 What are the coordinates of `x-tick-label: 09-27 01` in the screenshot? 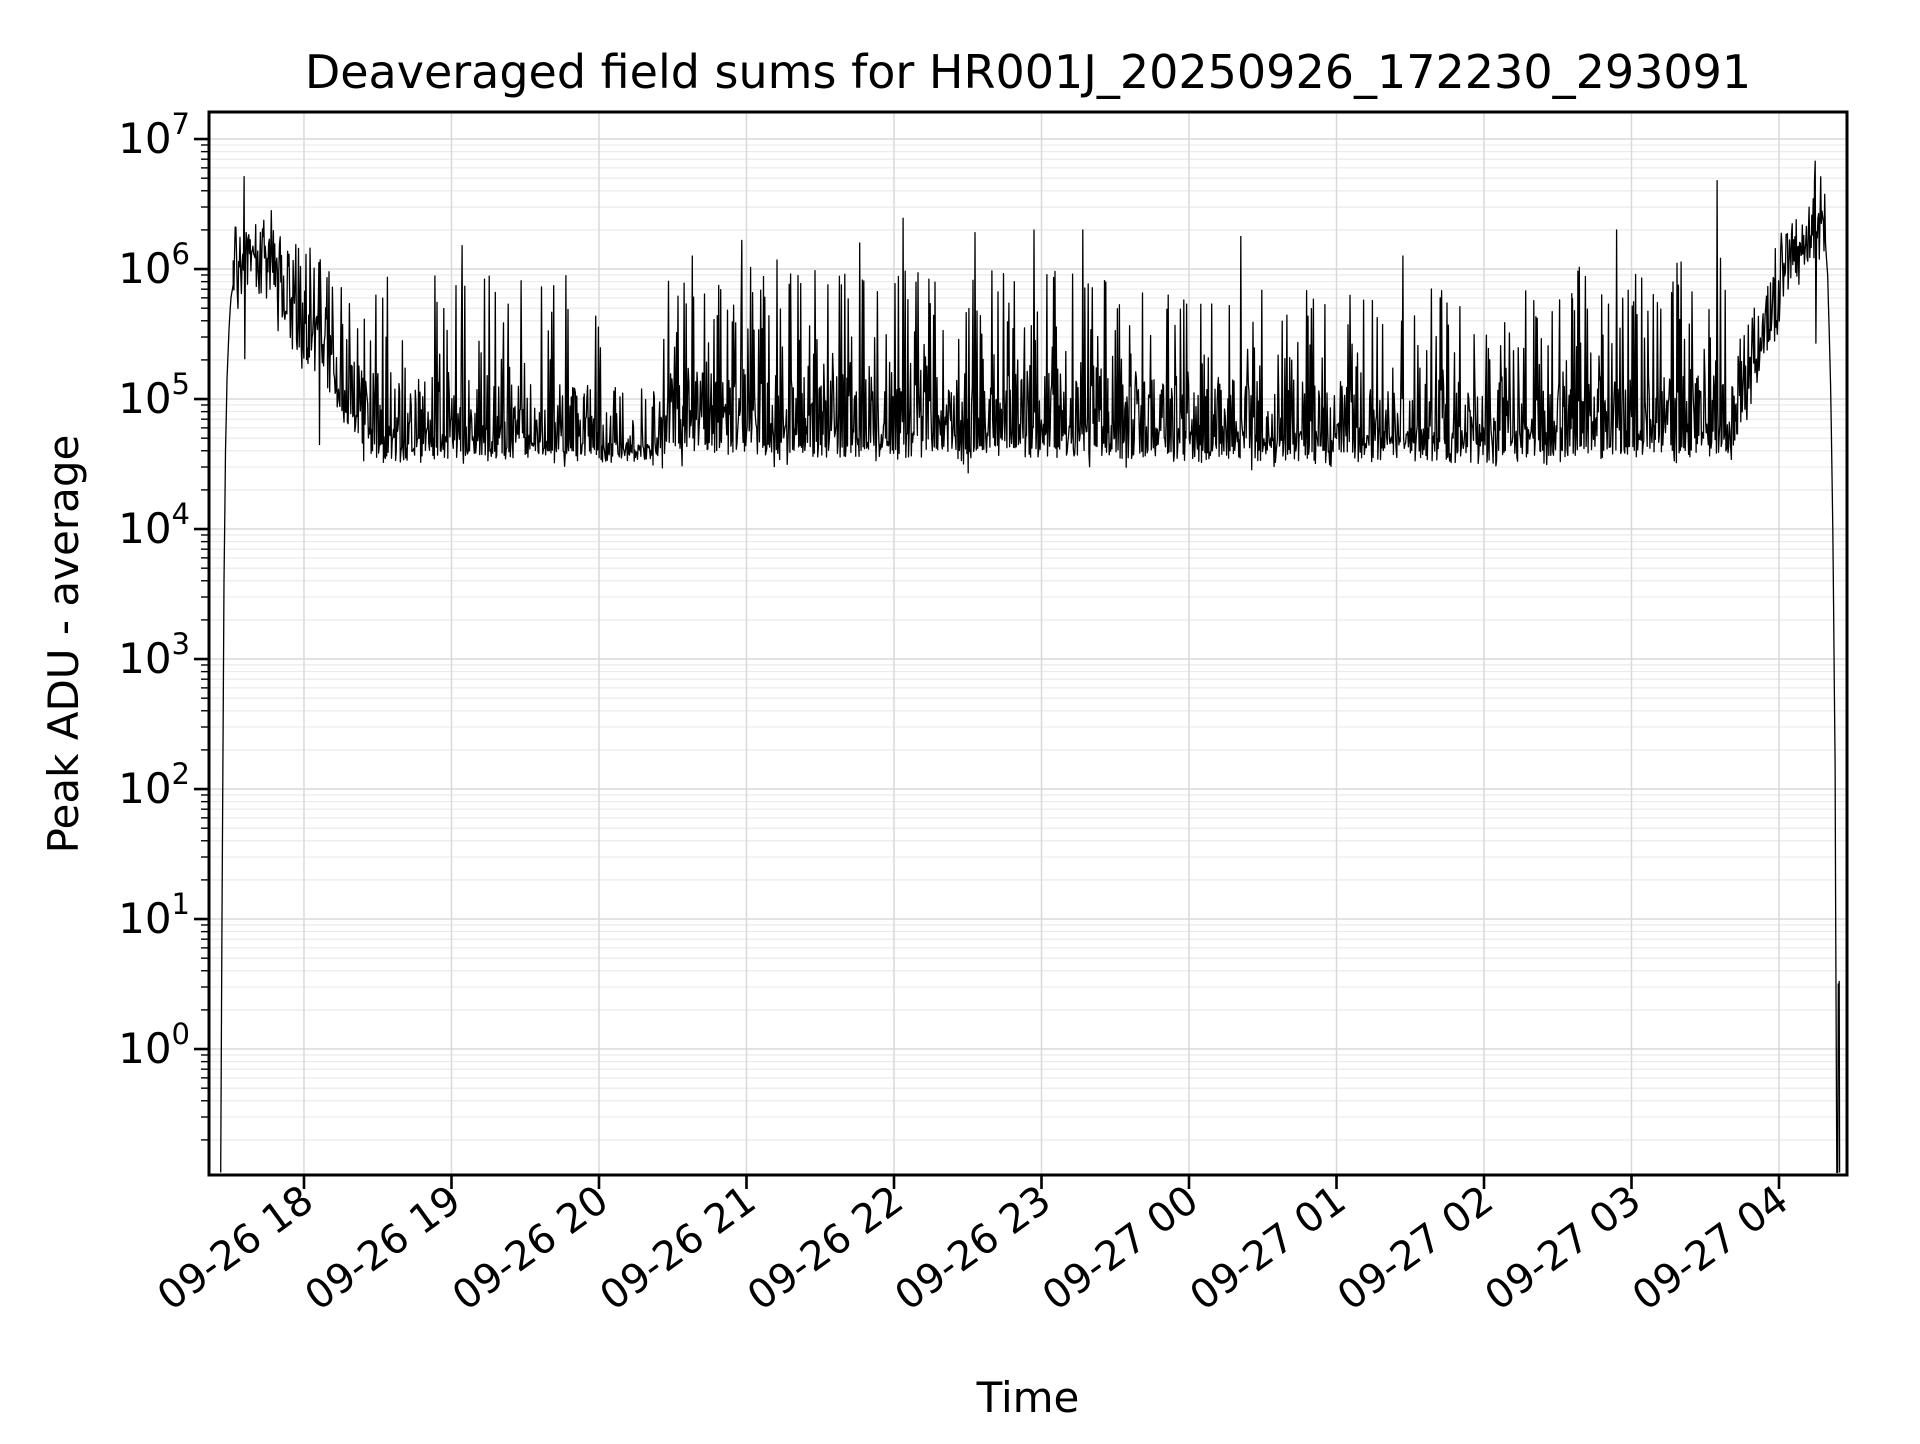 It's located at (1268, 1248).